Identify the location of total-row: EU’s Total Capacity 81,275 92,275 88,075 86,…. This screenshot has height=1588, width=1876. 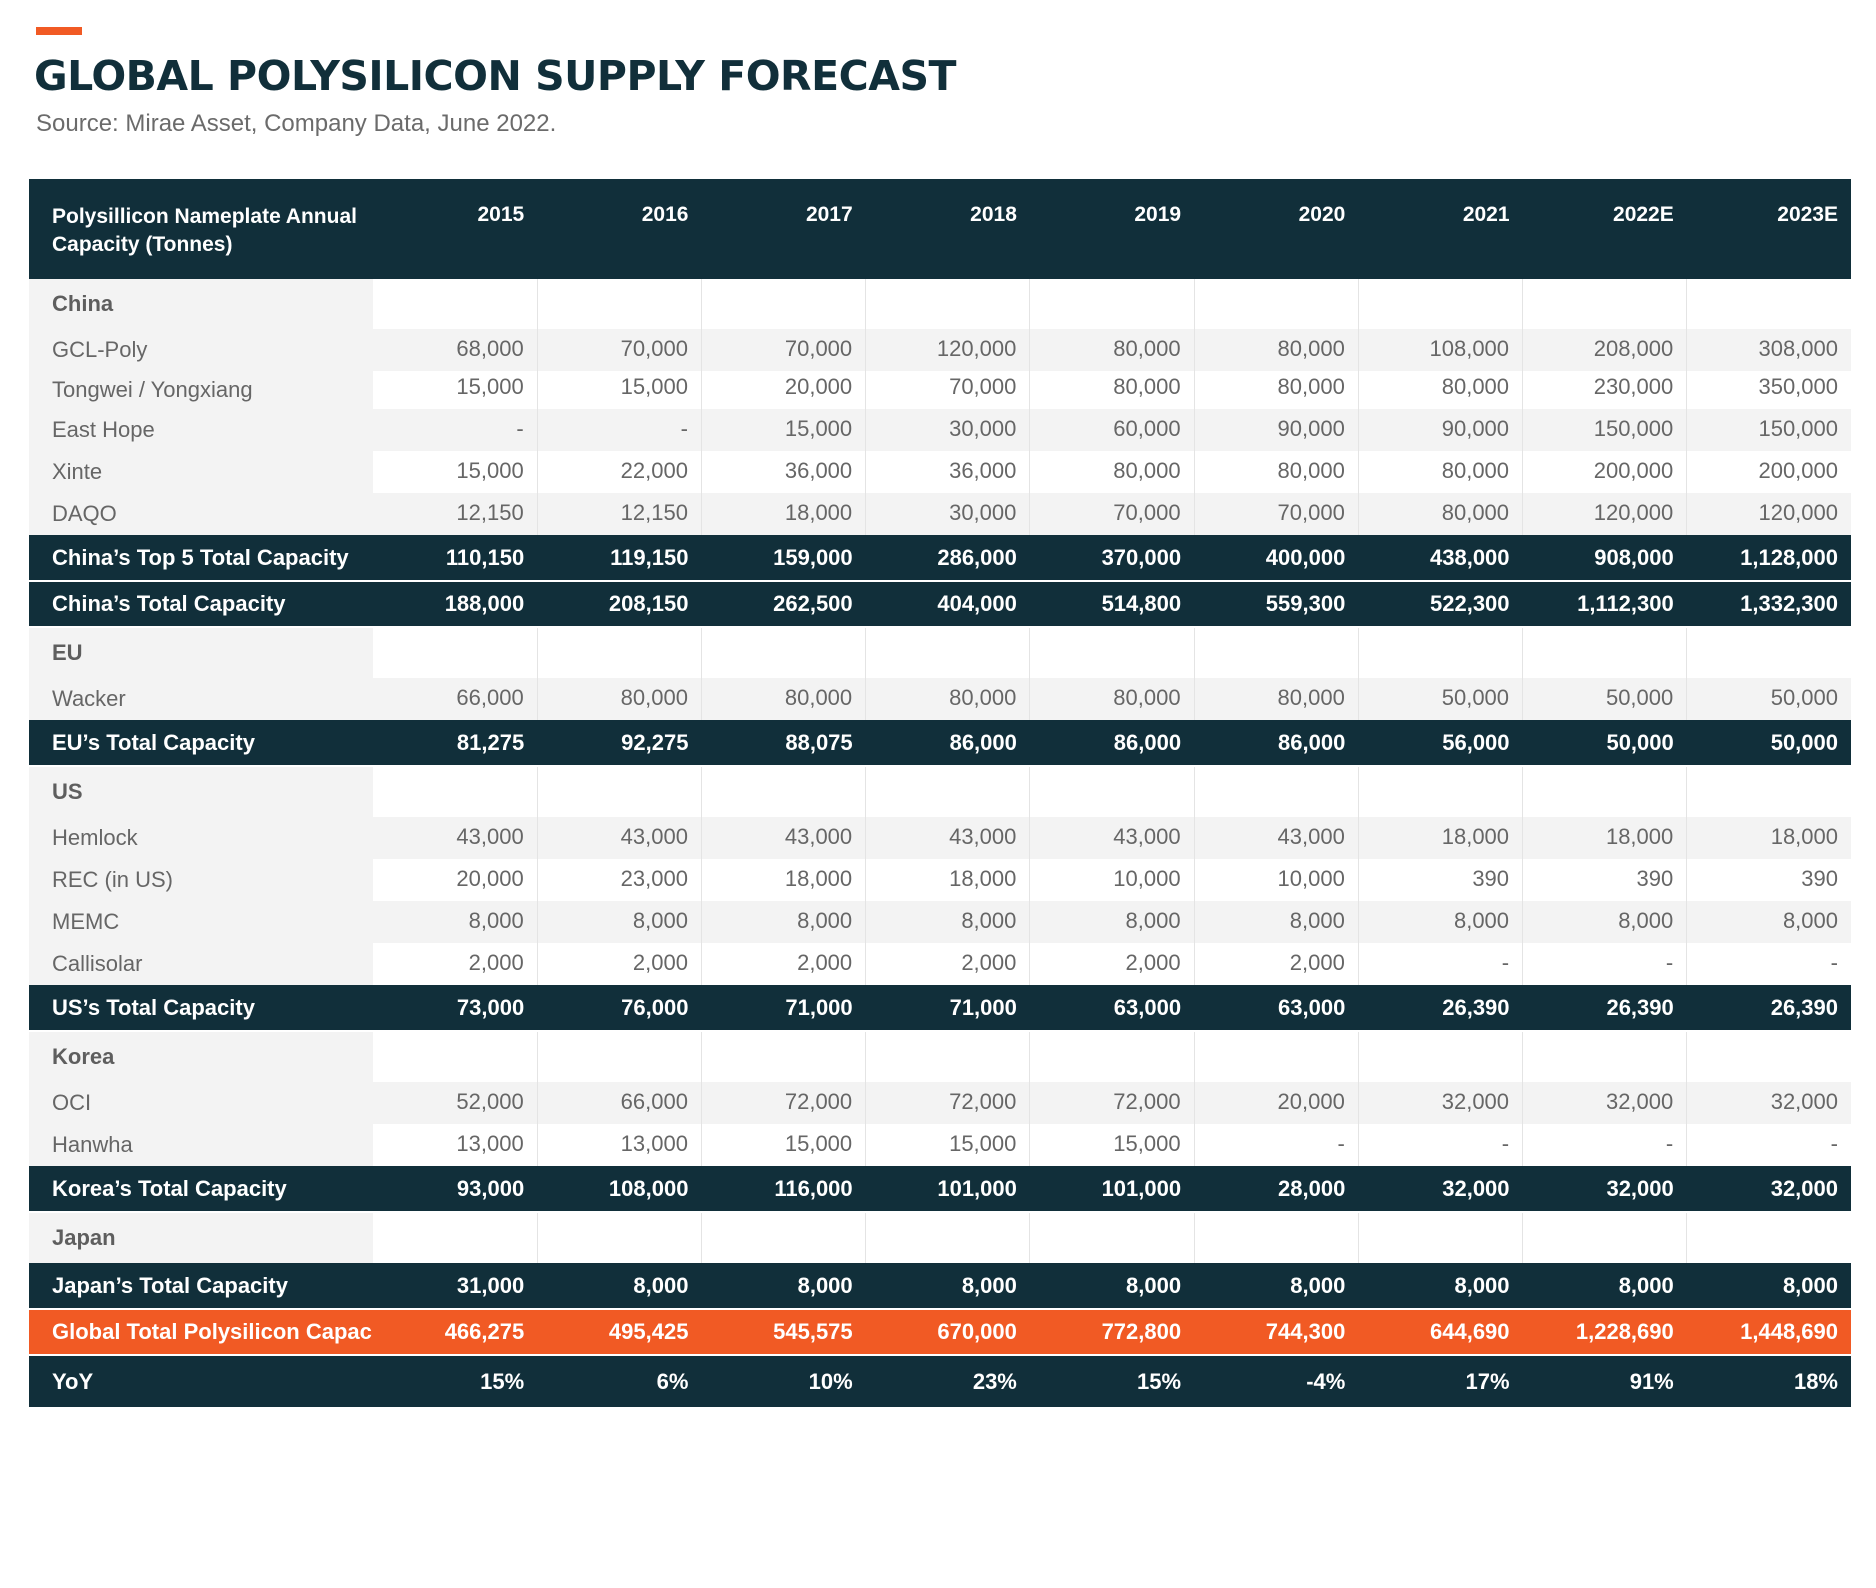
(940, 743).